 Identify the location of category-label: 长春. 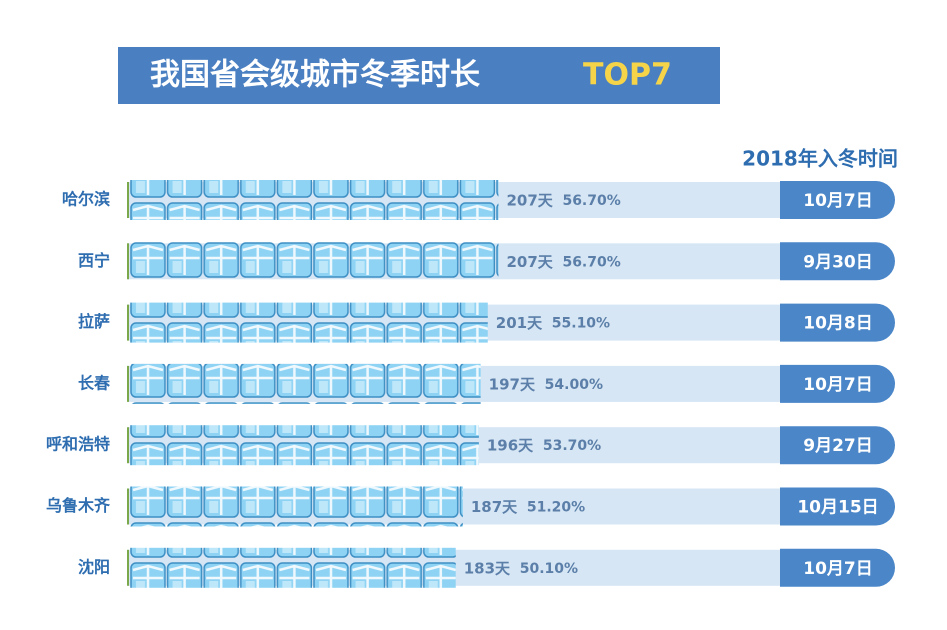
(94, 382).